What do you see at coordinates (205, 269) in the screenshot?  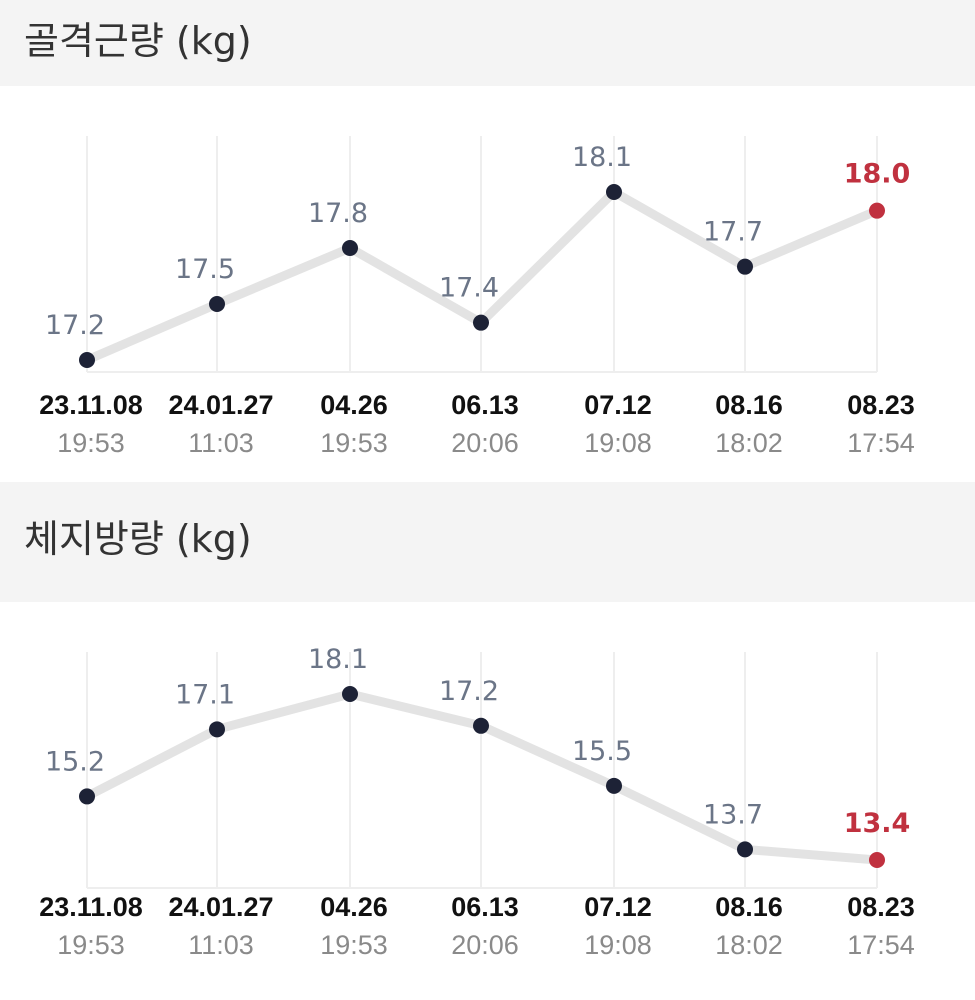 I see `data-label: 17.5` at bounding box center [205, 269].